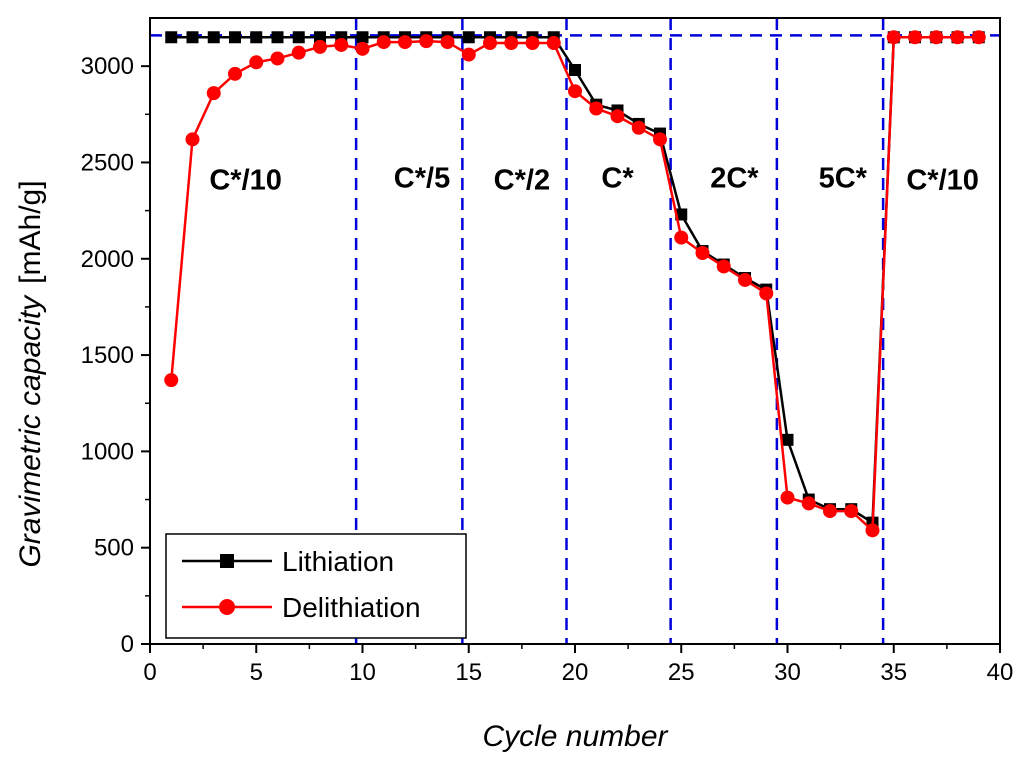 The height and width of the screenshot is (762, 1024). I want to click on x-tick-label: 10, so click(362, 672).